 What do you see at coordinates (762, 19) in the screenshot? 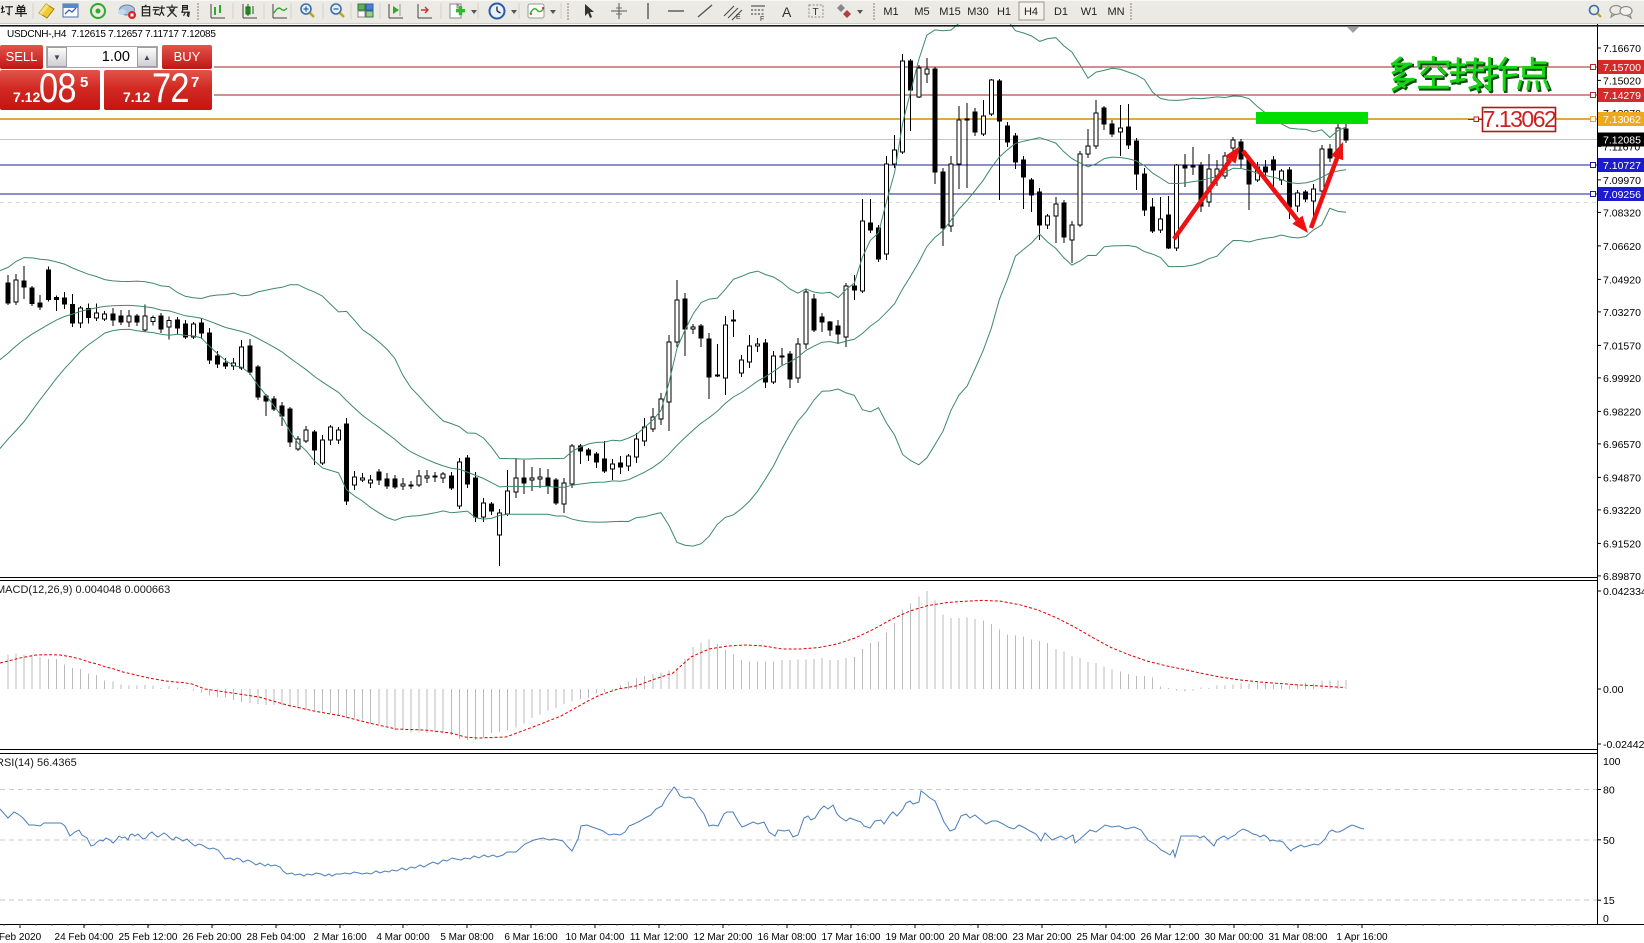
I see `svg-text: F` at bounding box center [762, 19].